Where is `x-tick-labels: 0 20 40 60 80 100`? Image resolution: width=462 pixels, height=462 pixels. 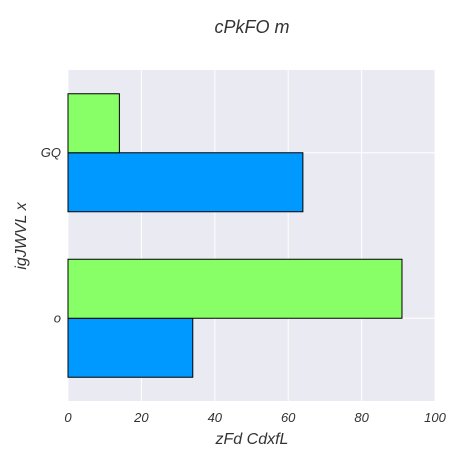 x-tick-labels: 0 20 40 60 80 100 is located at coordinates (255, 417).